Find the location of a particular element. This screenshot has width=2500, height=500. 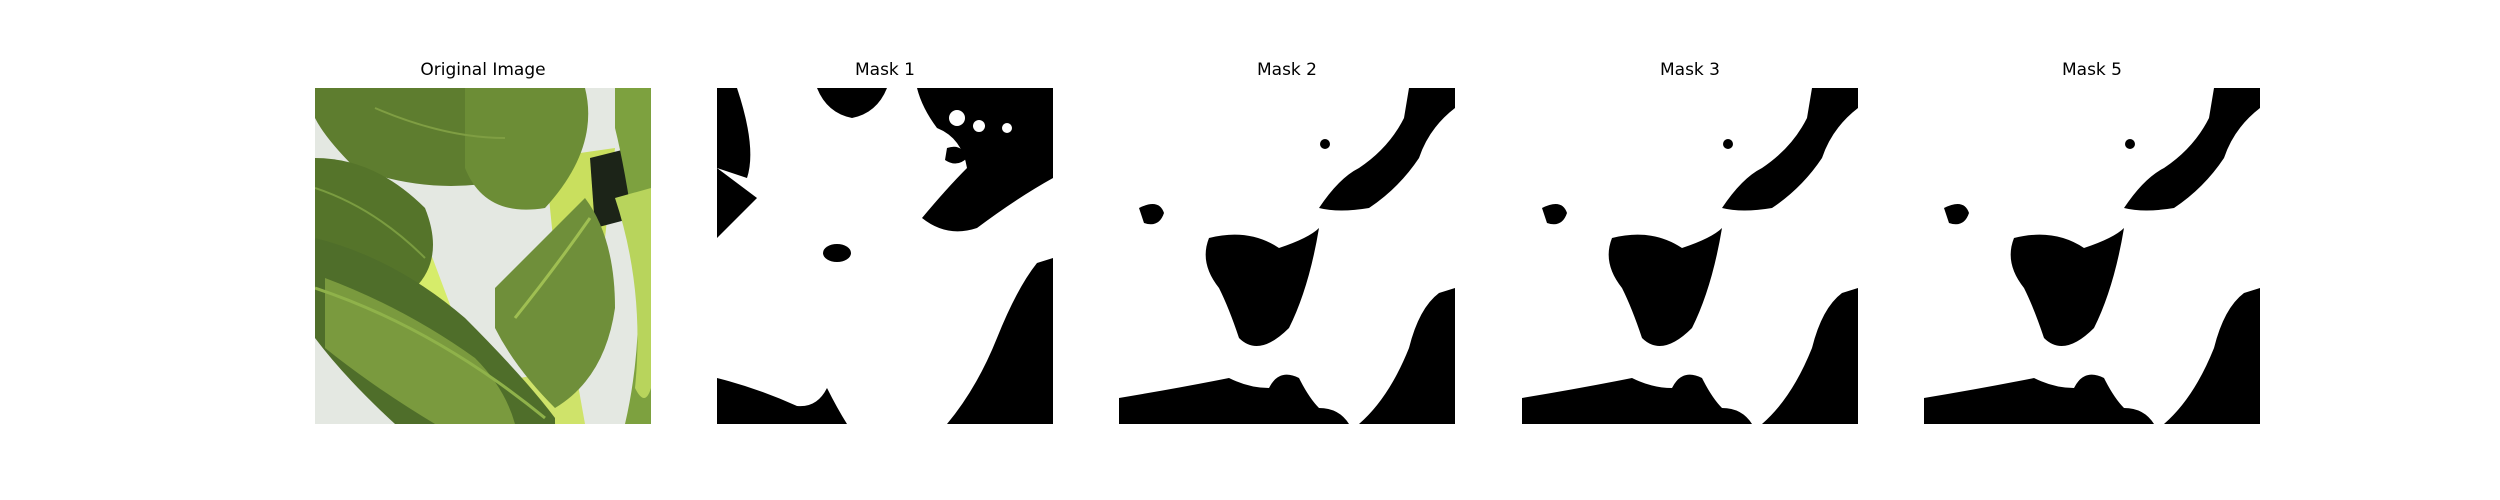

panel-title: Mask 3 is located at coordinates (1689, 70).